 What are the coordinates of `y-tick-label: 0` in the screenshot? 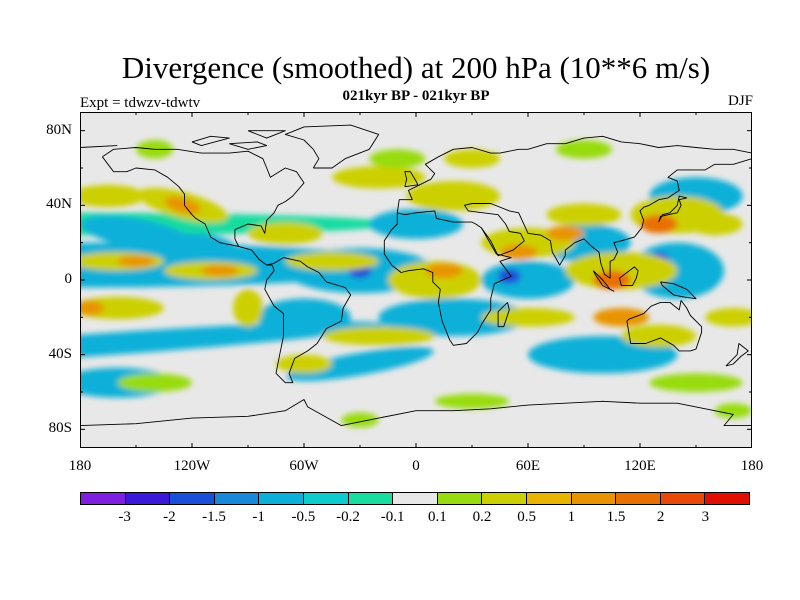 It's located at (68, 279).